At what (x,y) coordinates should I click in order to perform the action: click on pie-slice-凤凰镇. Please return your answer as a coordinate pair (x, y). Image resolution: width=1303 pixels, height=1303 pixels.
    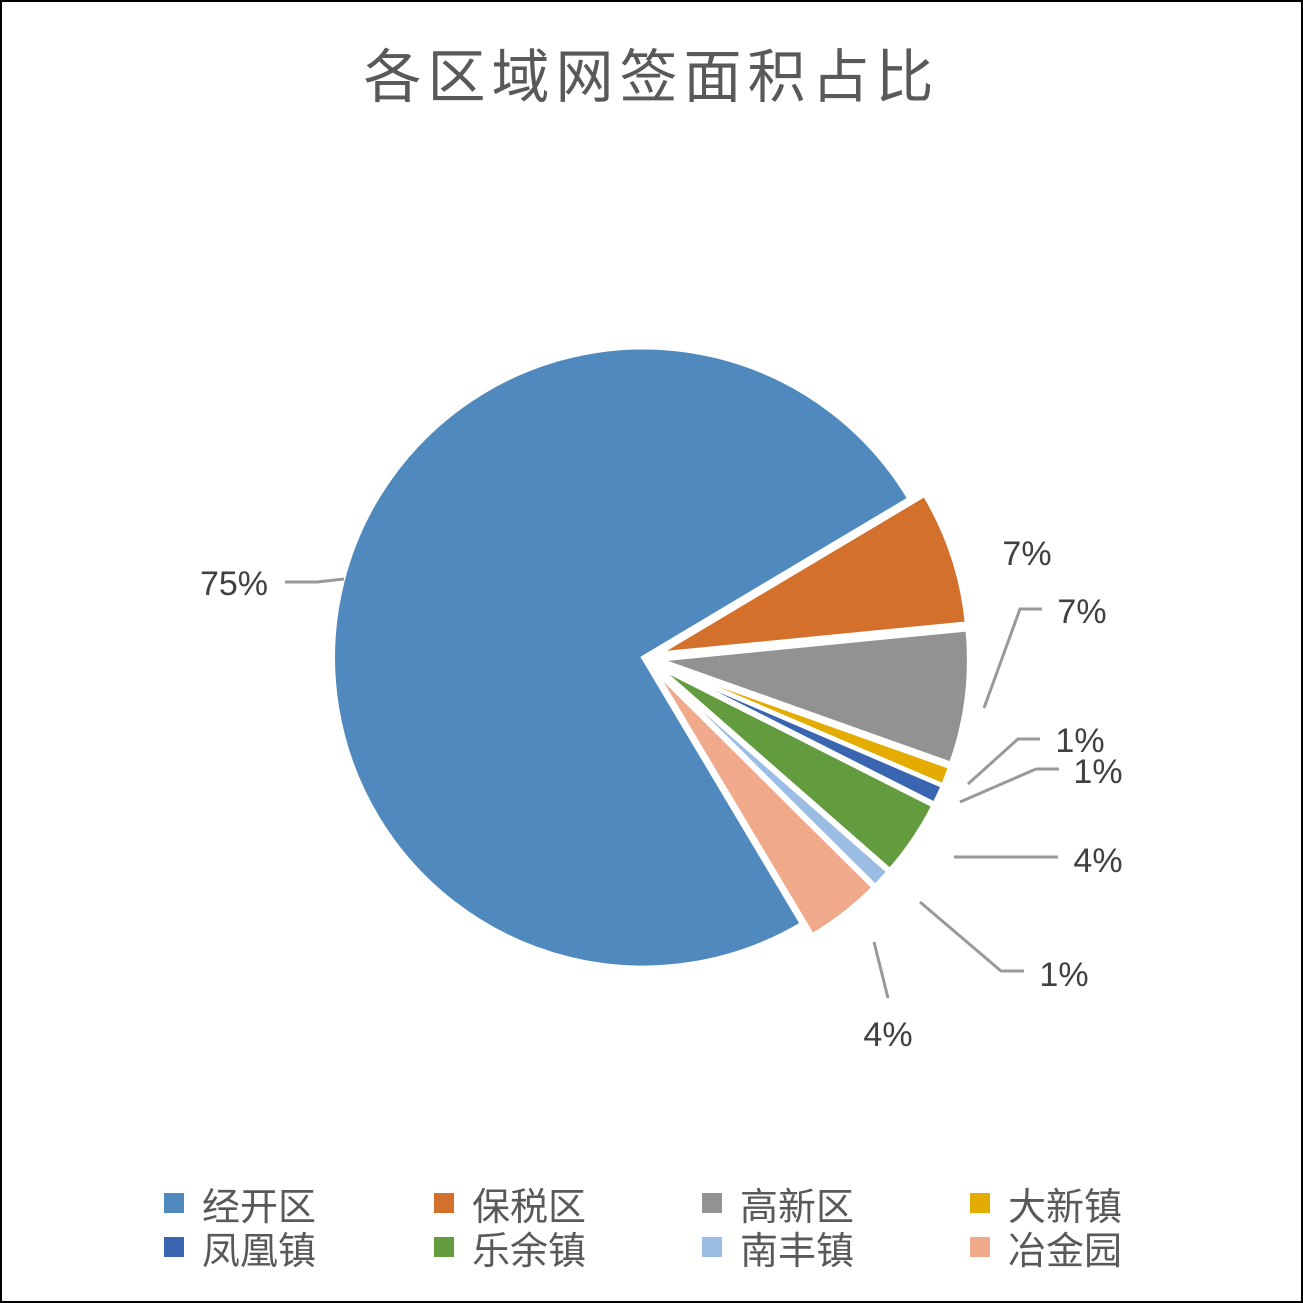
    Looking at the image, I should click on (801, 734).